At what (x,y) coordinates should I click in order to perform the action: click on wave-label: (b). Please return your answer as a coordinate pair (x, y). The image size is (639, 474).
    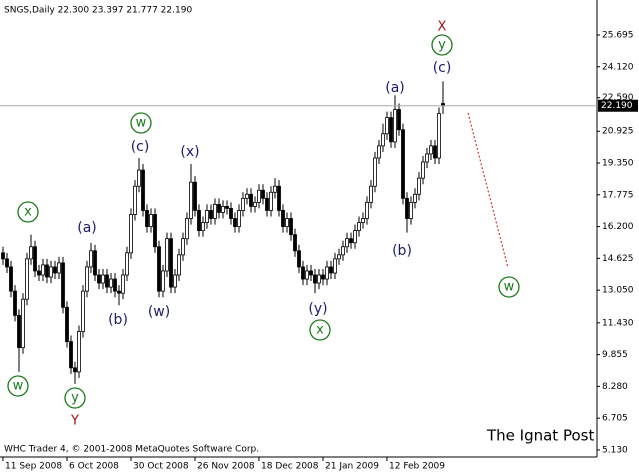
    Looking at the image, I should click on (118, 320).